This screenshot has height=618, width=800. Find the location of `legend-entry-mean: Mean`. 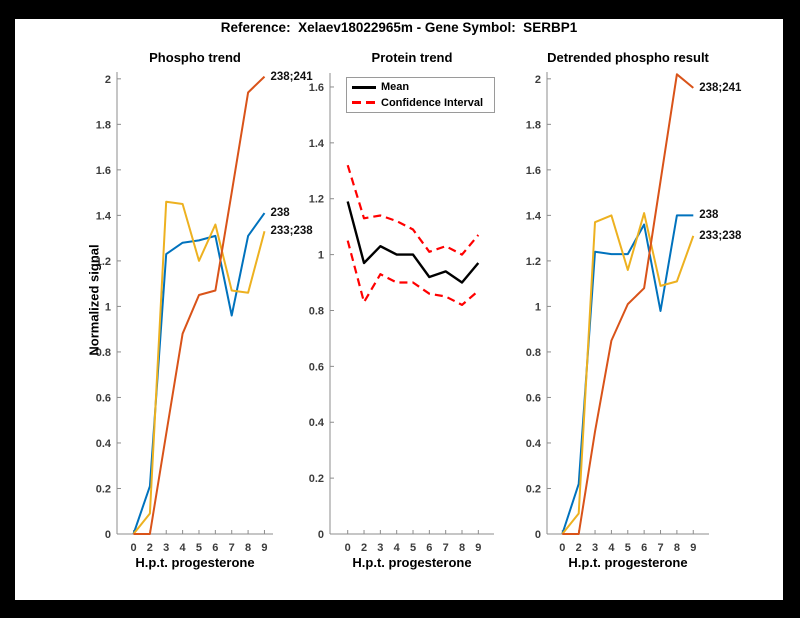

legend-entry-mean: Mean is located at coordinates (420, 87).